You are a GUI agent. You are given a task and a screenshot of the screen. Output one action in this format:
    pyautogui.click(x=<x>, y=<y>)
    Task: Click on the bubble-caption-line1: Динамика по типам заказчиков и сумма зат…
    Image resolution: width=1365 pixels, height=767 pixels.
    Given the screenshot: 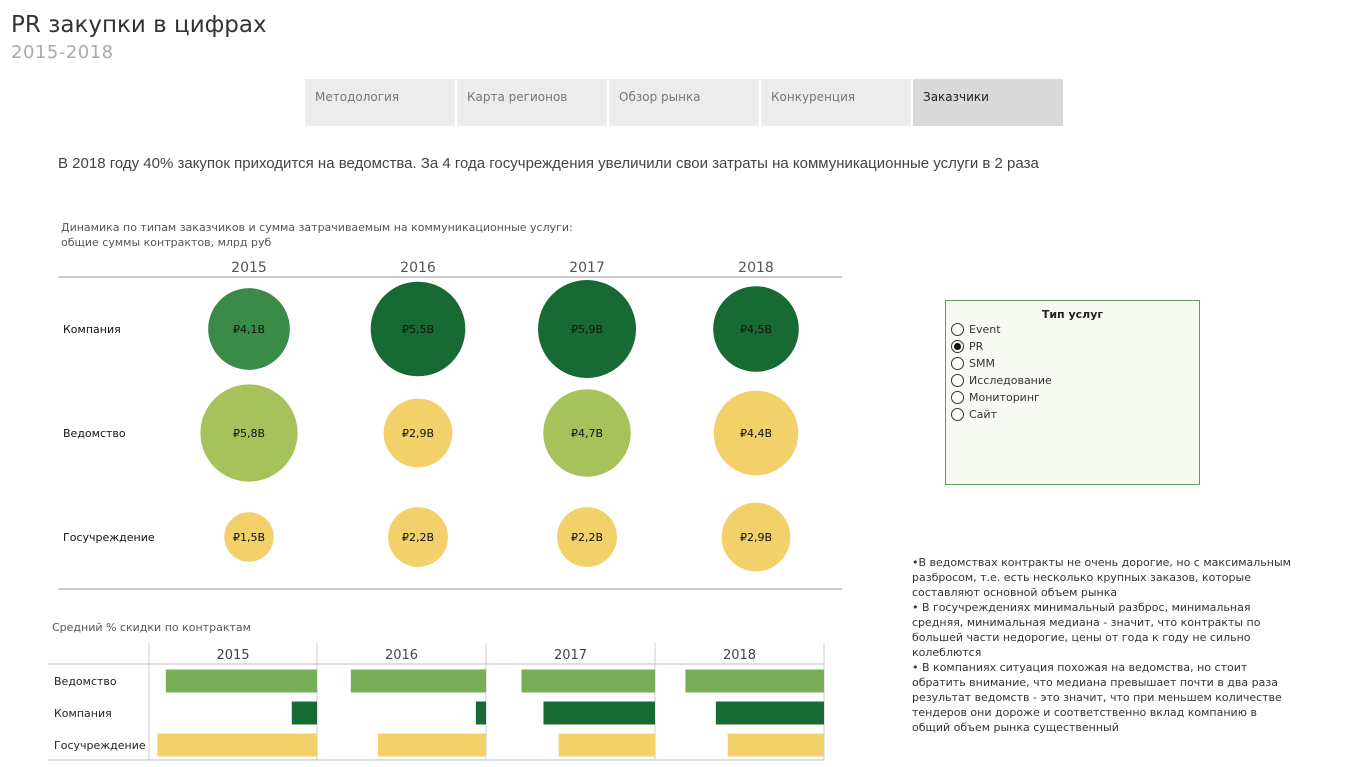 What is the action you would take?
    pyautogui.click(x=317, y=227)
    